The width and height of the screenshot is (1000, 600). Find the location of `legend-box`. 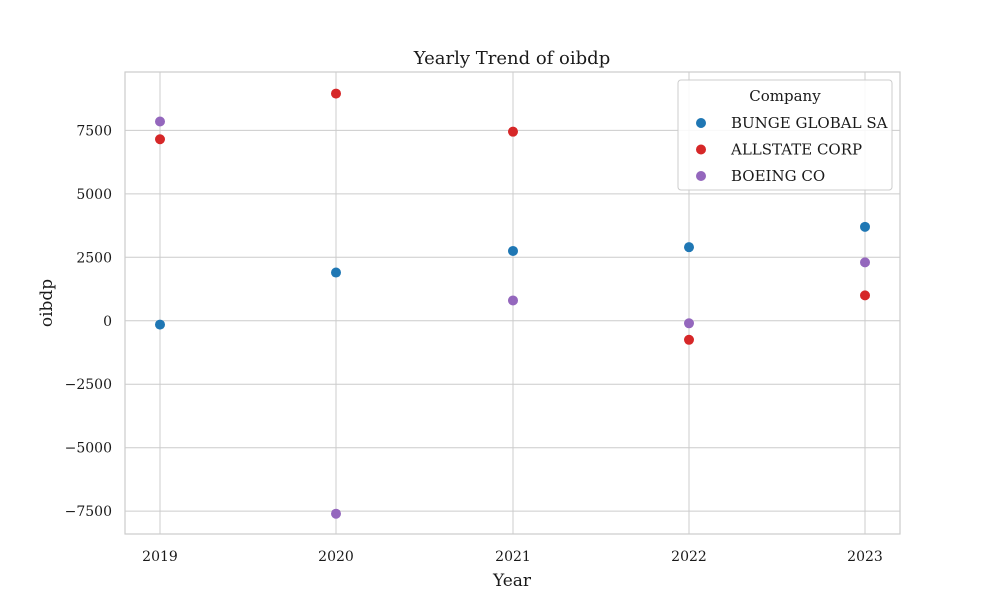

legend-box is located at coordinates (785, 135).